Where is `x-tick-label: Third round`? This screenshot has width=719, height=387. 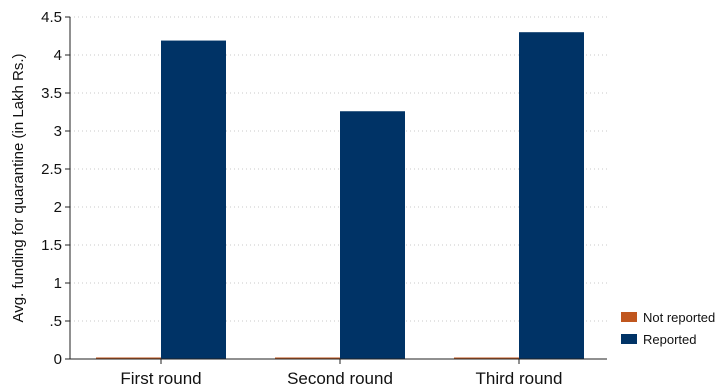 x-tick-label: Third round is located at coordinates (519, 378).